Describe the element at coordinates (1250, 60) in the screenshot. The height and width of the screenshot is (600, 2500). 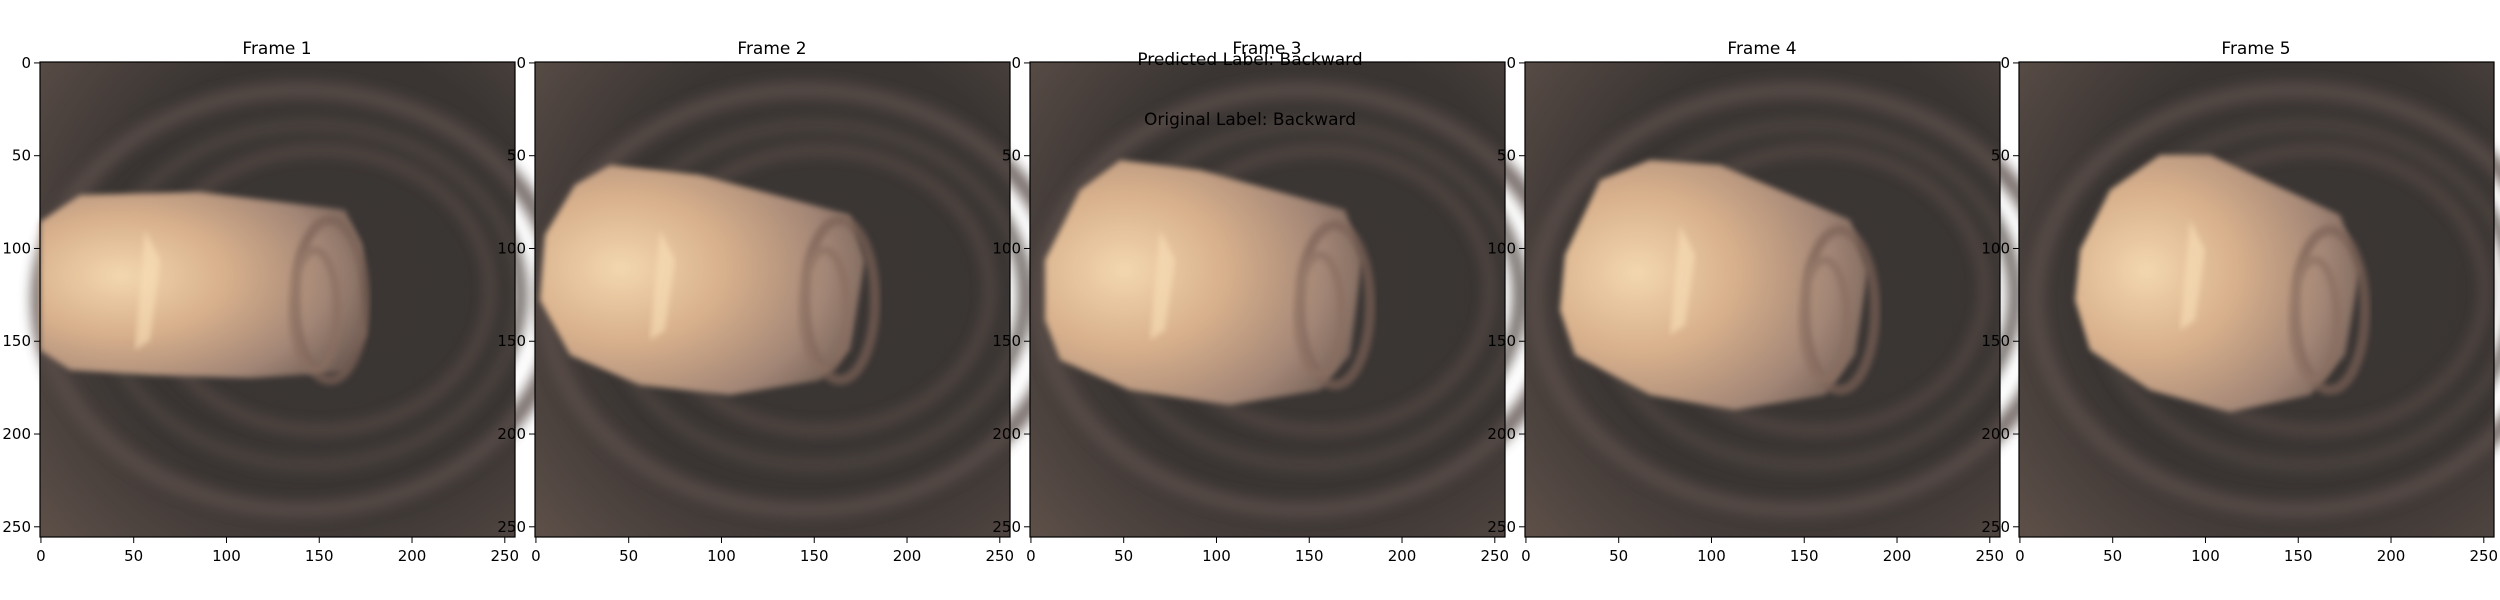
I see `predicted-label: Predicted Label: Backward` at that location.